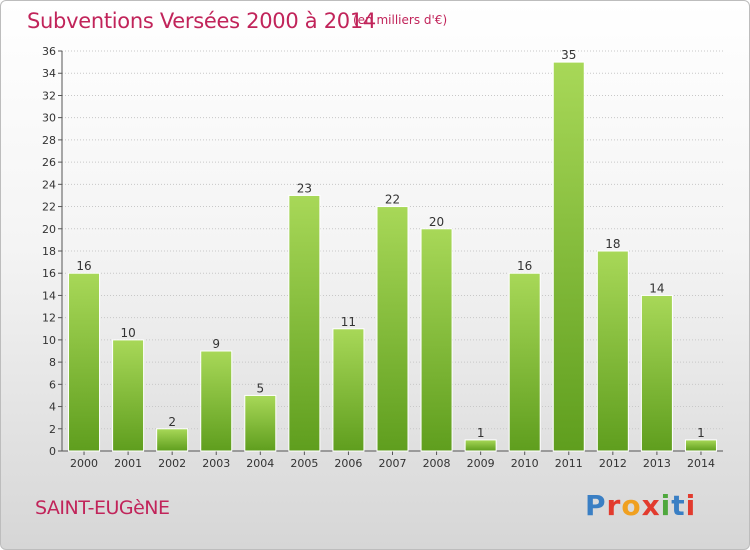  Describe the element at coordinates (216, 401) in the screenshot. I see `bar-2003` at that location.